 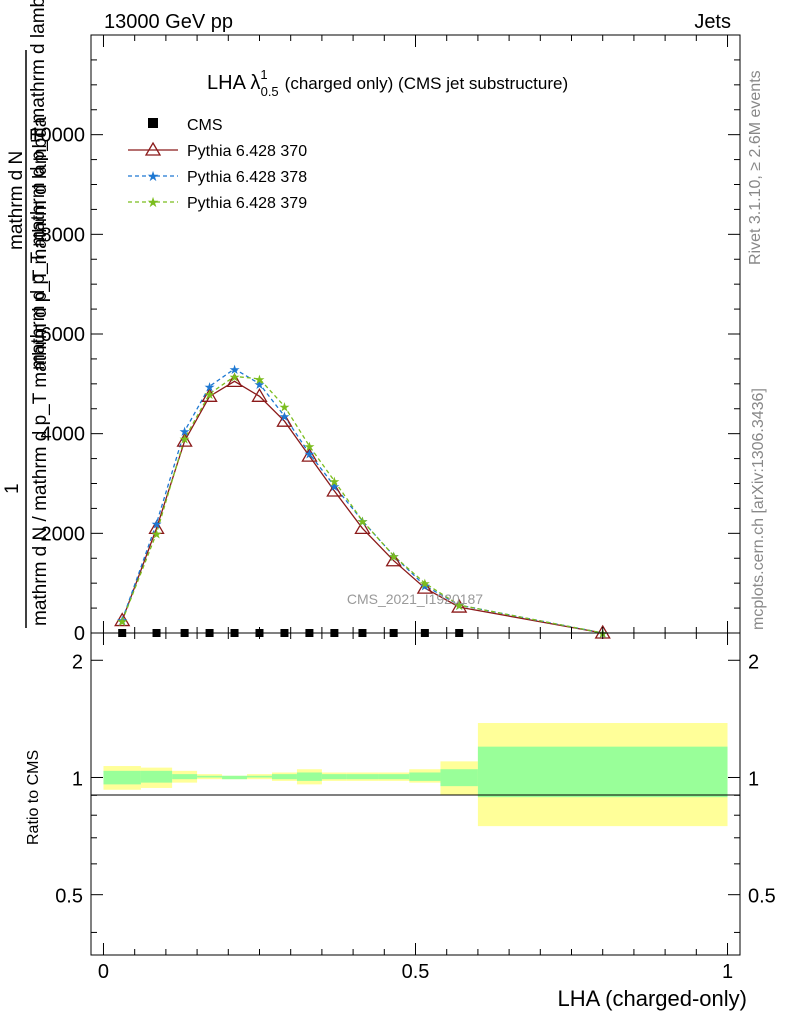 I want to click on legend-triangle-marker, so click(x=153, y=148).